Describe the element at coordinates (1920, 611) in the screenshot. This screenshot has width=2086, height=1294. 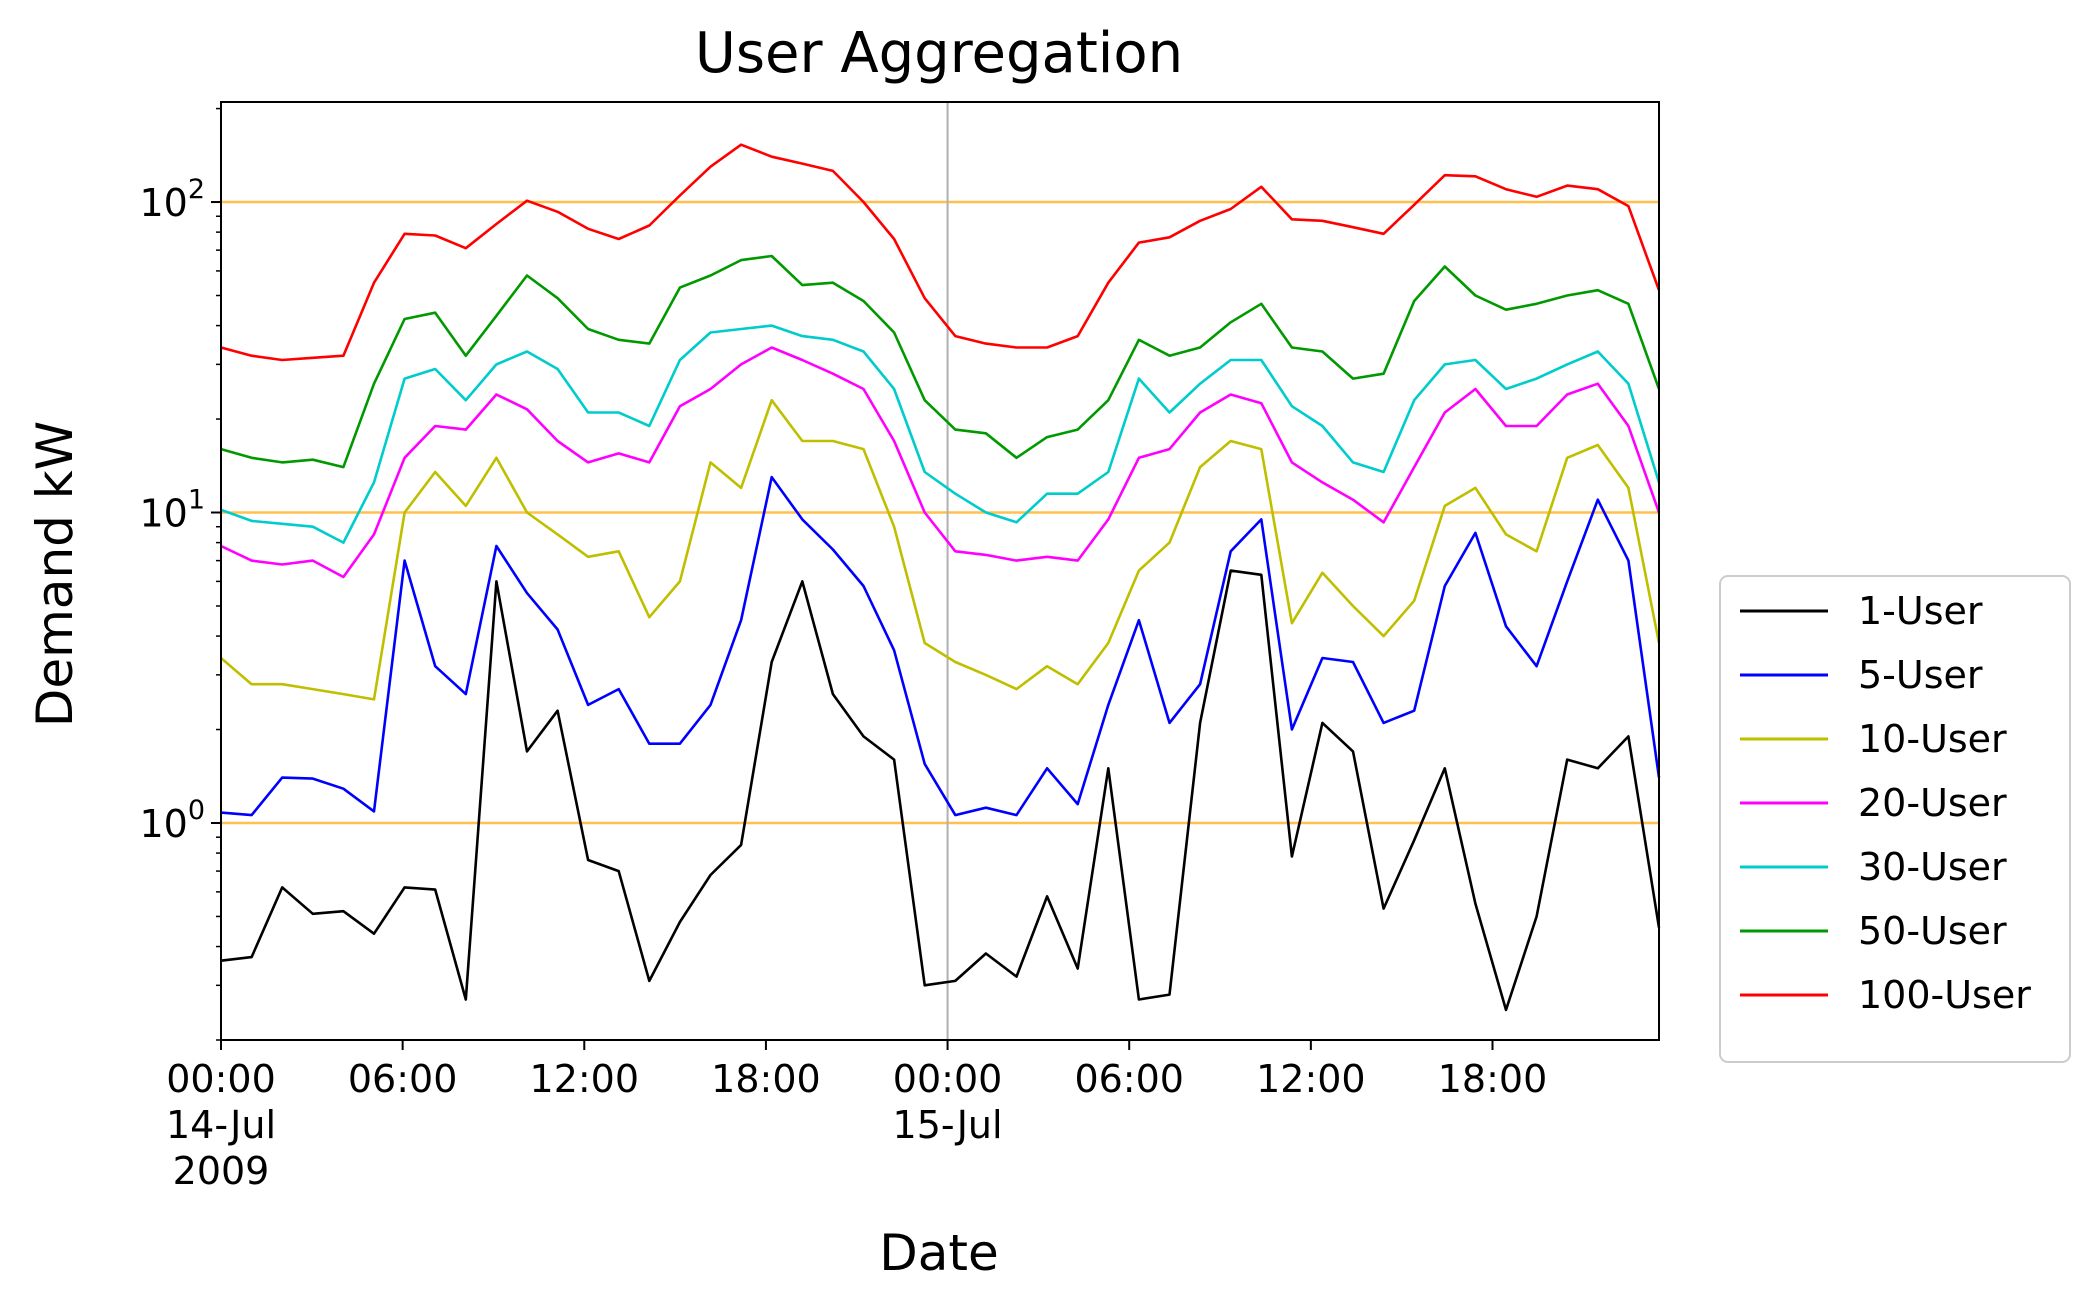
I see `legend-label: 1-User` at that location.